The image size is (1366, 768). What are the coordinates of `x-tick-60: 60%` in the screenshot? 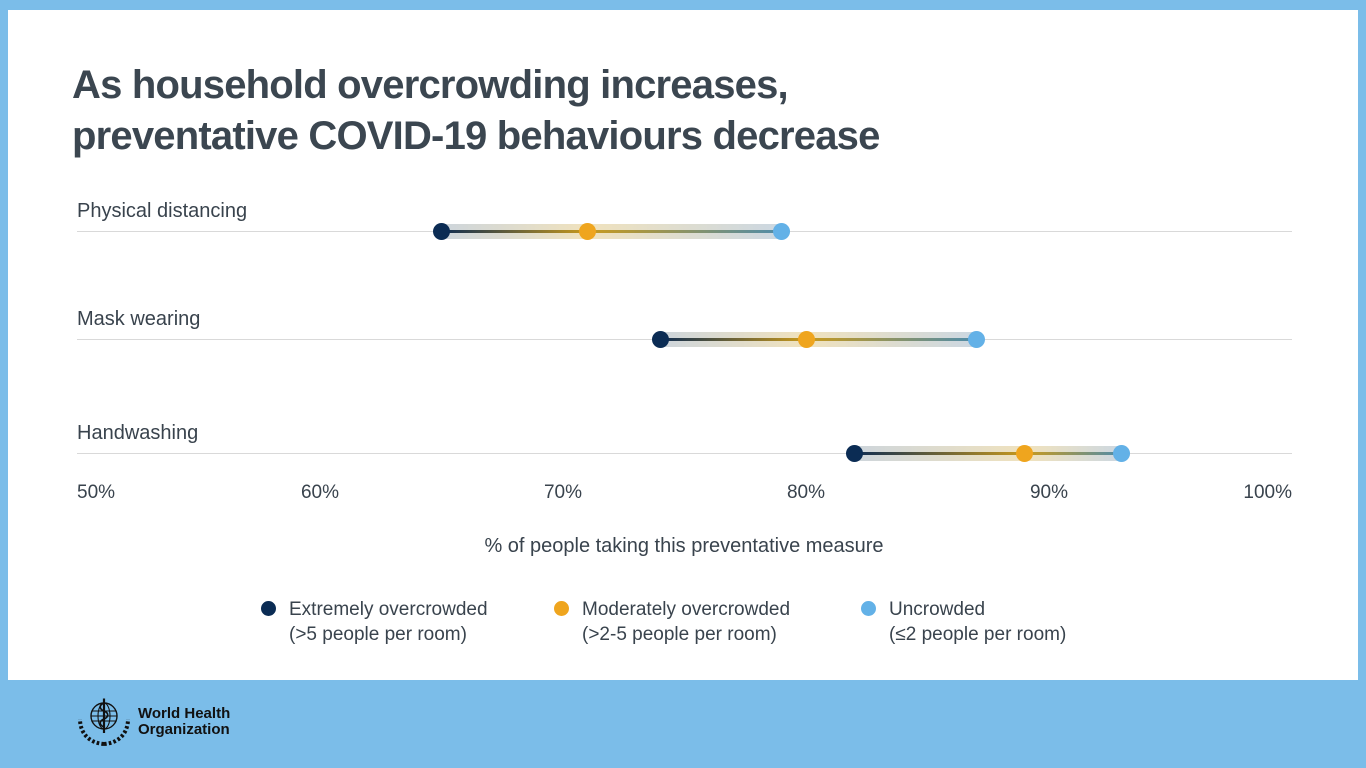 It's located at (320, 492).